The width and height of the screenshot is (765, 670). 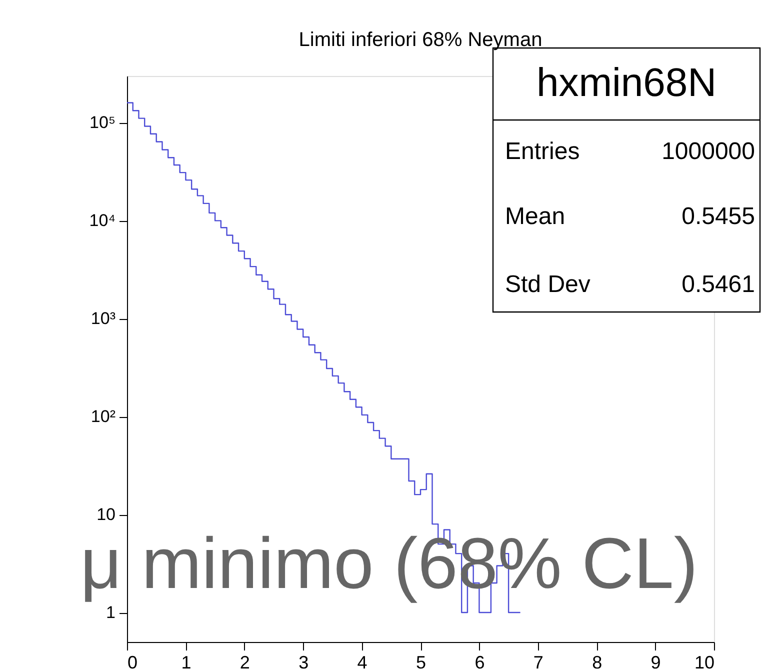 I want to click on y-tick-label: 1, so click(x=111, y=612).